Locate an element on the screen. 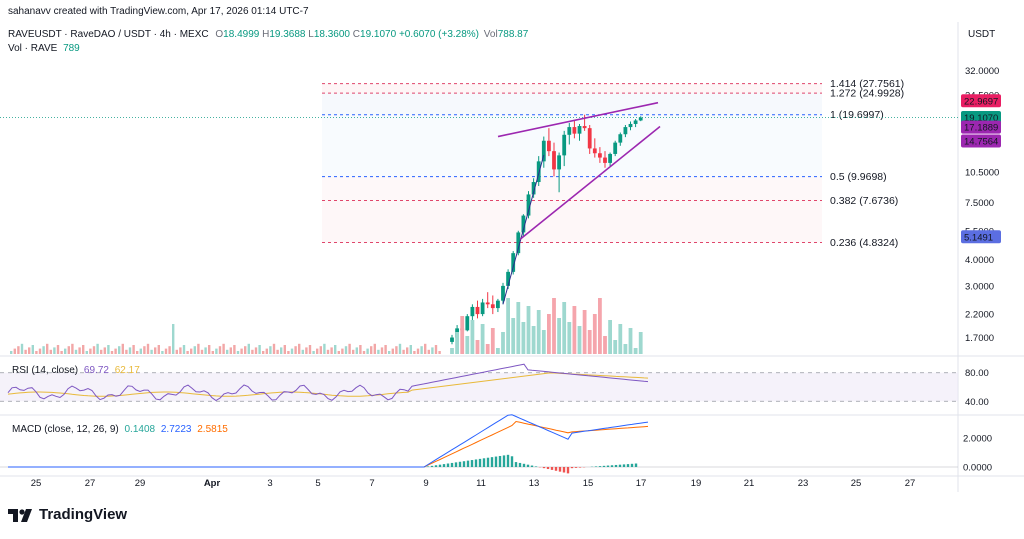 The height and width of the screenshot is (539, 1024). currency-label: USDT is located at coordinates (982, 34).